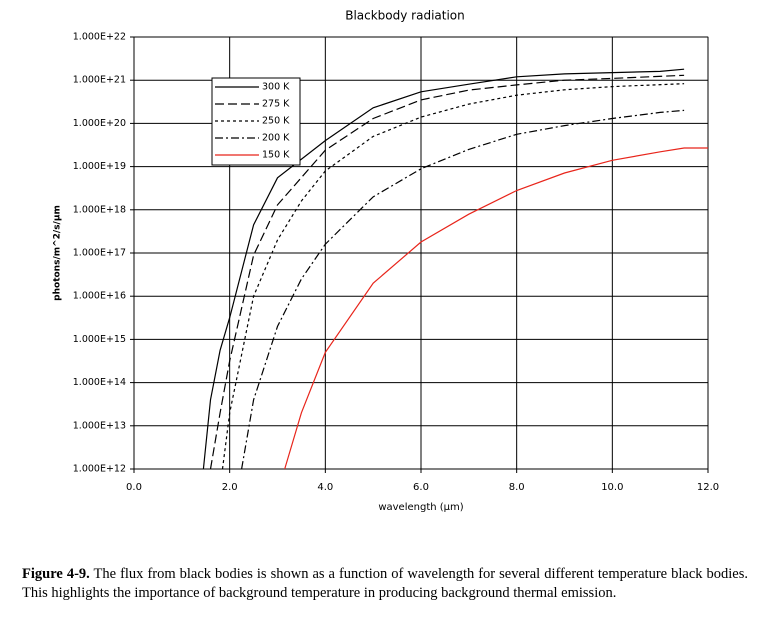 The height and width of the screenshot is (622, 769). Describe the element at coordinates (276, 155) in the screenshot. I see `legend-label: 150 K` at that location.